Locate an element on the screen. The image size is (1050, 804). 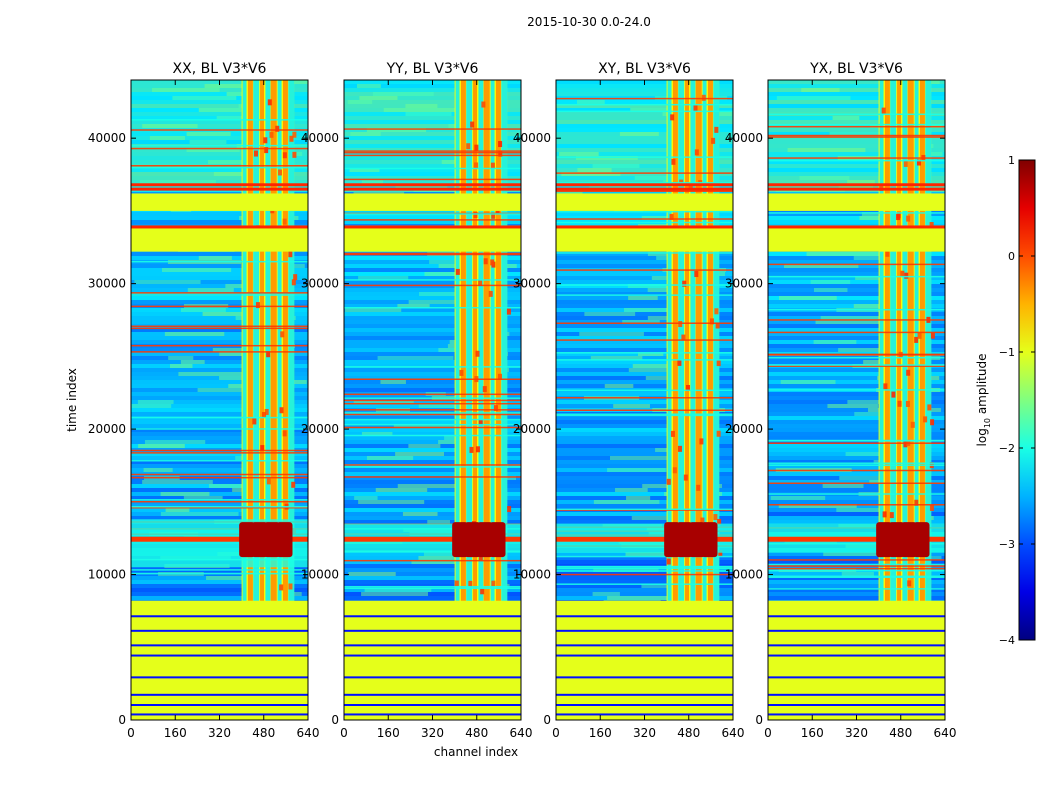
colorbar-tick-label: 1 is located at coordinates (1011, 160).